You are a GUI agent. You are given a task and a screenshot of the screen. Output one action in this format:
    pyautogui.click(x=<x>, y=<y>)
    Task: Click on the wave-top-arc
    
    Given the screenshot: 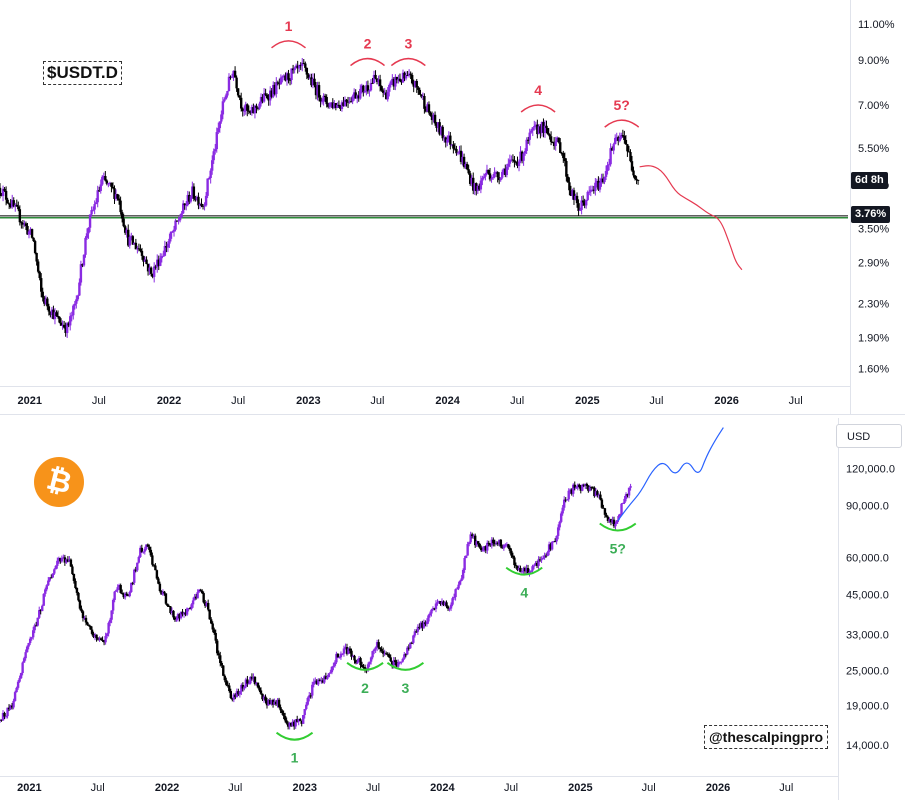 What is the action you would take?
    pyautogui.click(x=288, y=44)
    